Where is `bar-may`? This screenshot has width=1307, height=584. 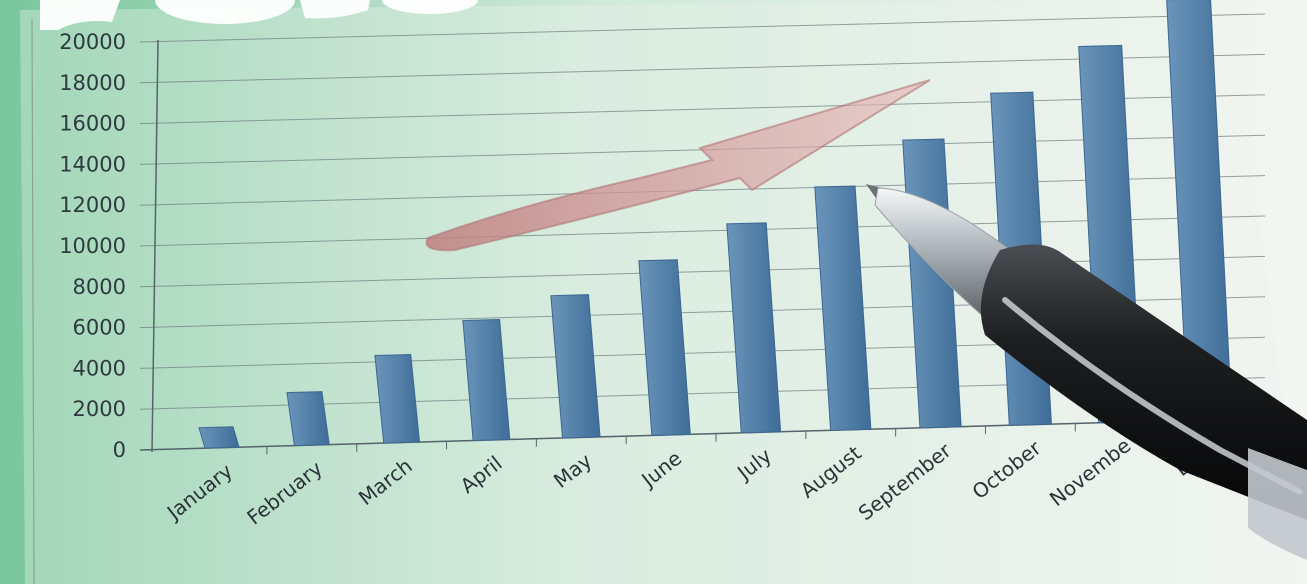
bar-may is located at coordinates (575, 366).